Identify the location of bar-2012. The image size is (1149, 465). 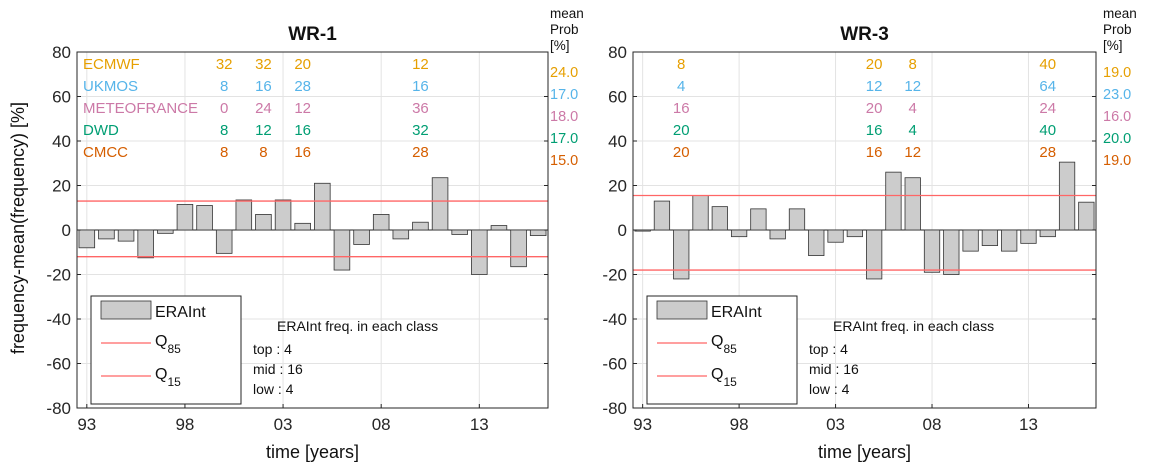
(459, 232).